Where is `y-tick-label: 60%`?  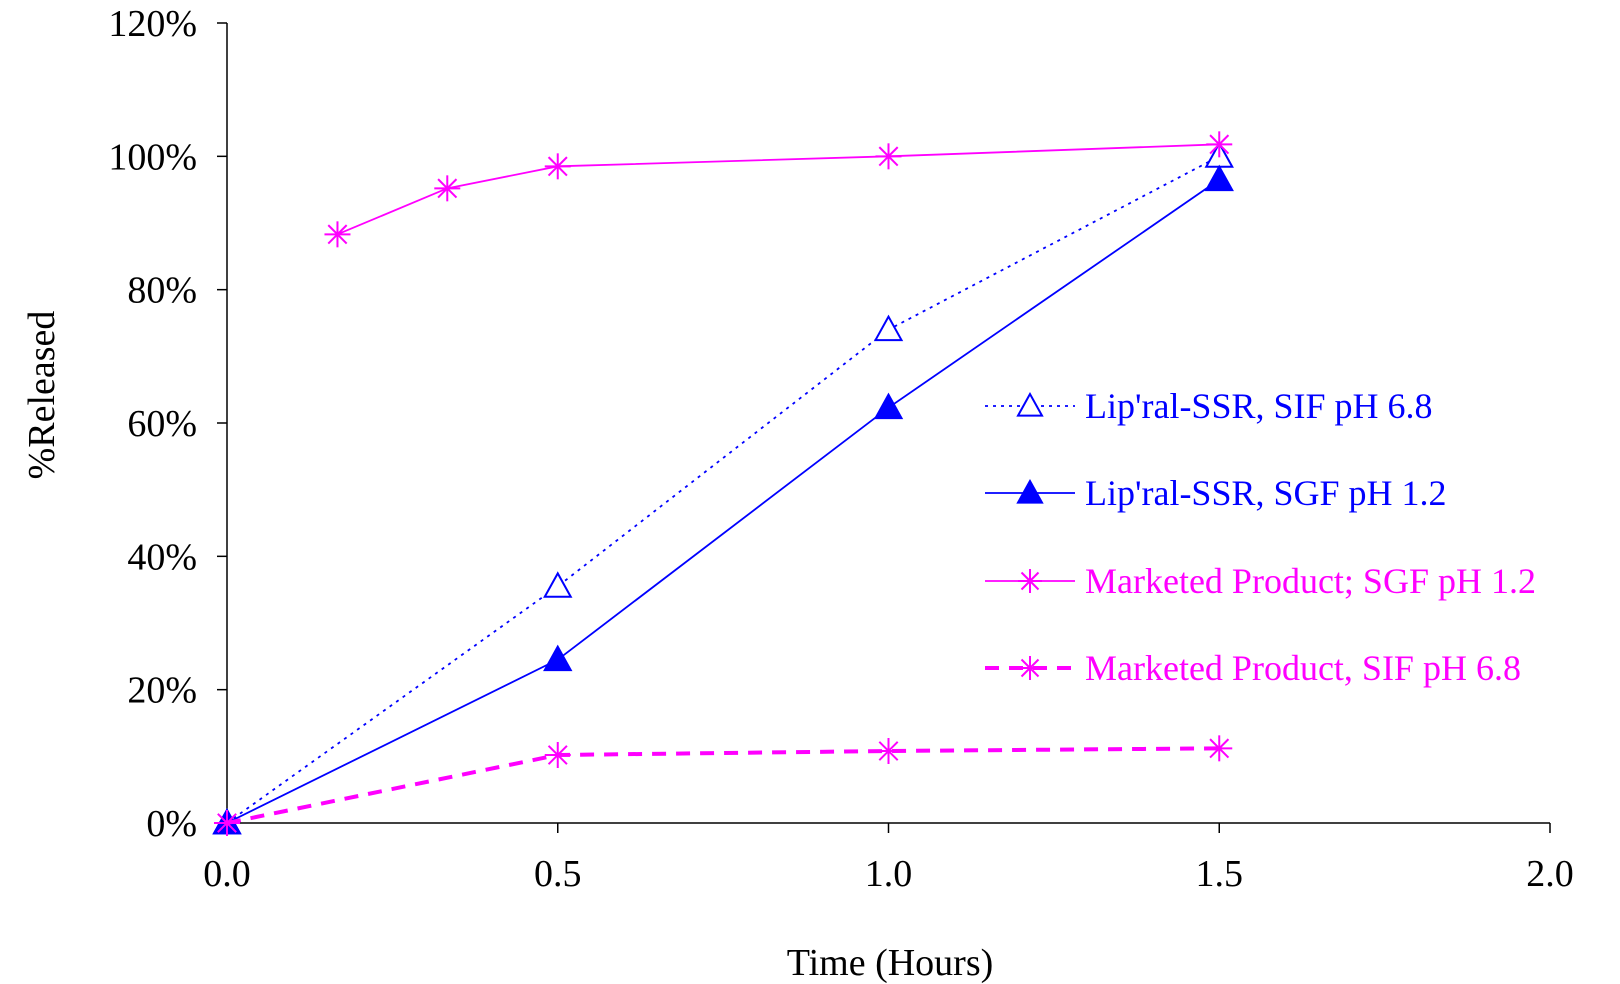 y-tick-label: 60% is located at coordinates (162, 424).